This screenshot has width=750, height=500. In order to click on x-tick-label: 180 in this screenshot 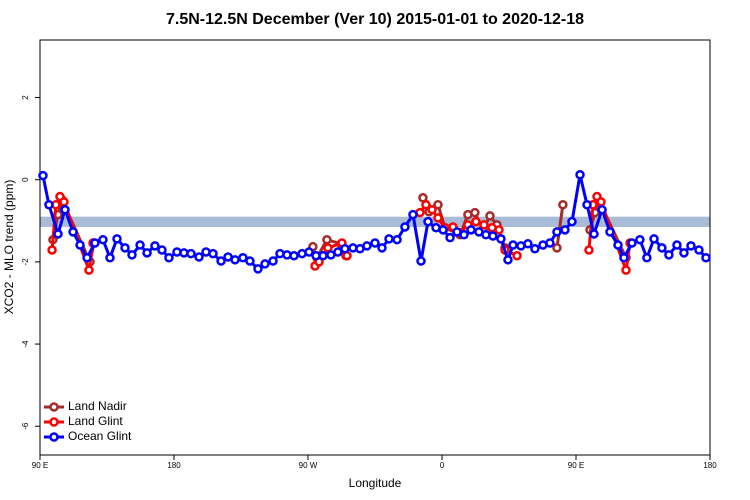, I will do `click(174, 465)`.